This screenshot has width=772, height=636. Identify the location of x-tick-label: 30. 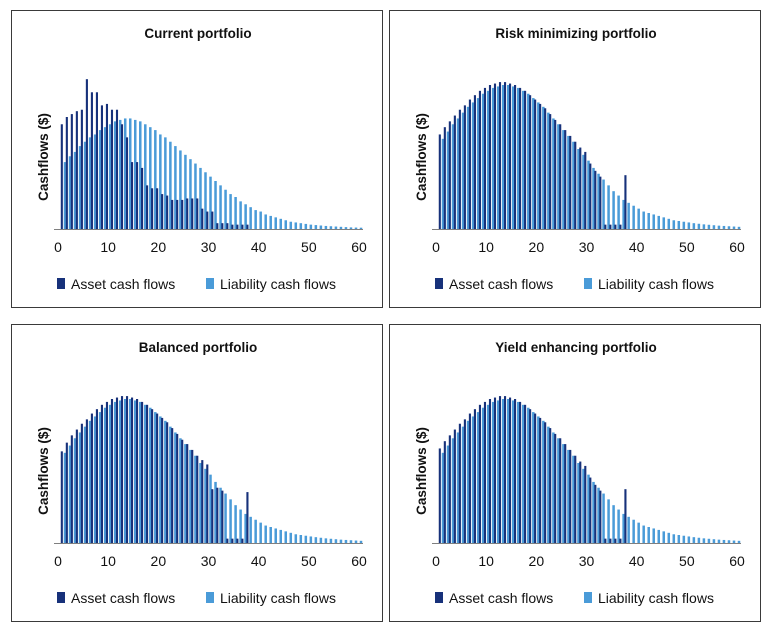
(587, 247).